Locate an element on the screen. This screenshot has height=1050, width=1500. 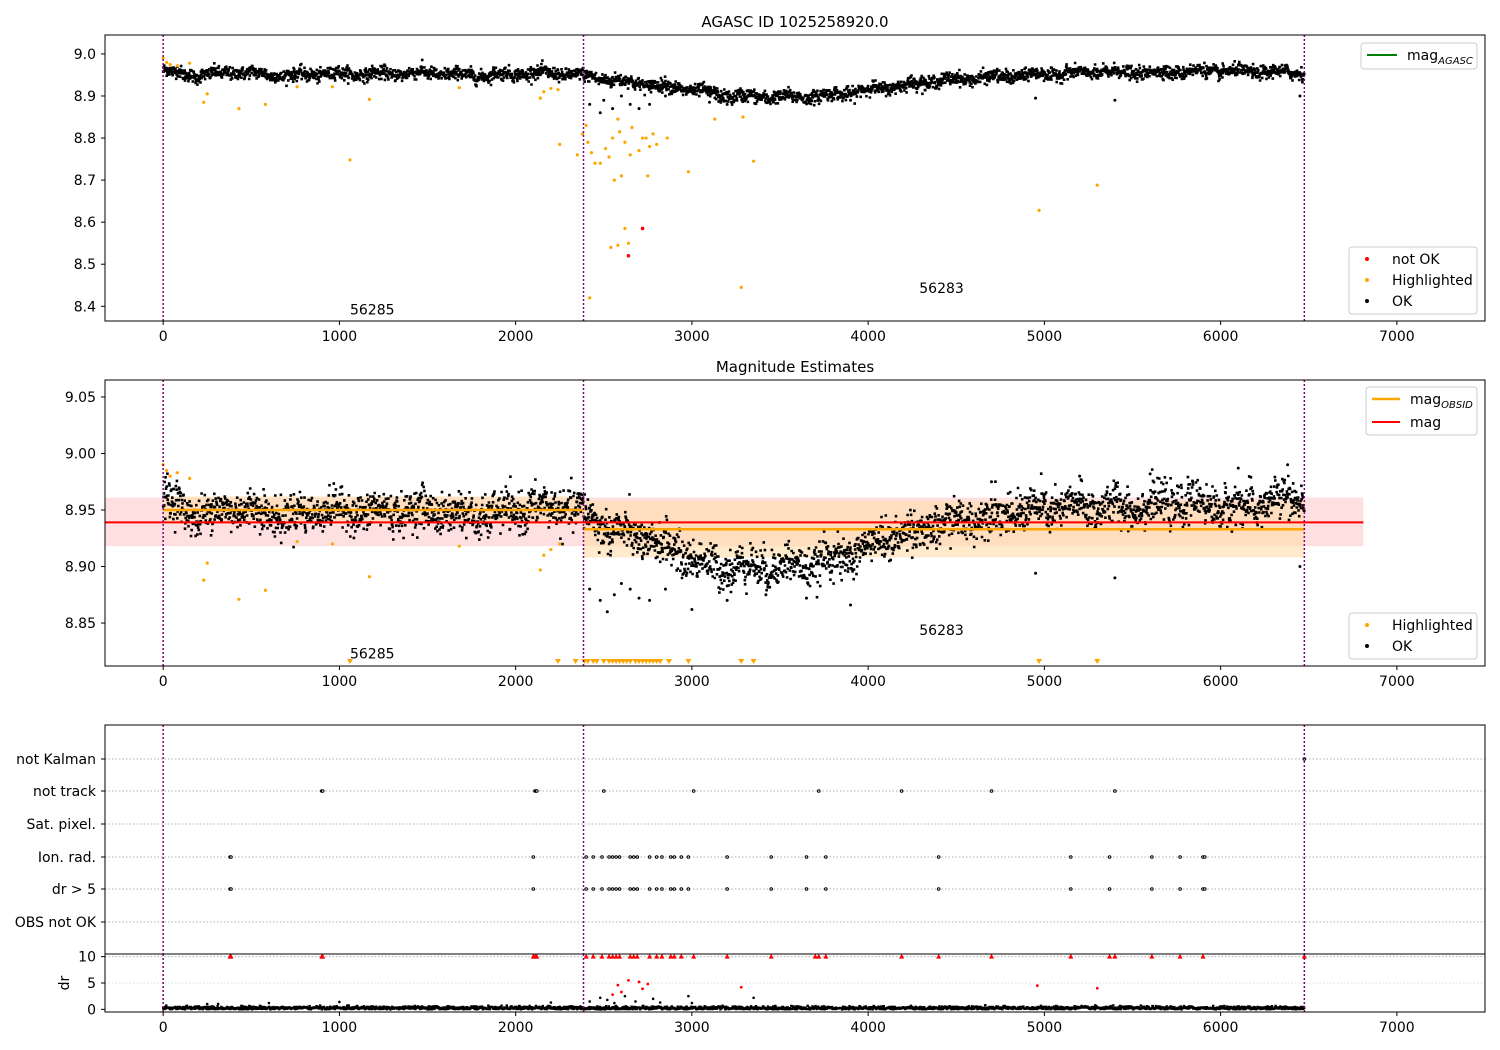
estimates-legend-bottom: Highlighted OK is located at coordinates (1413, 636).